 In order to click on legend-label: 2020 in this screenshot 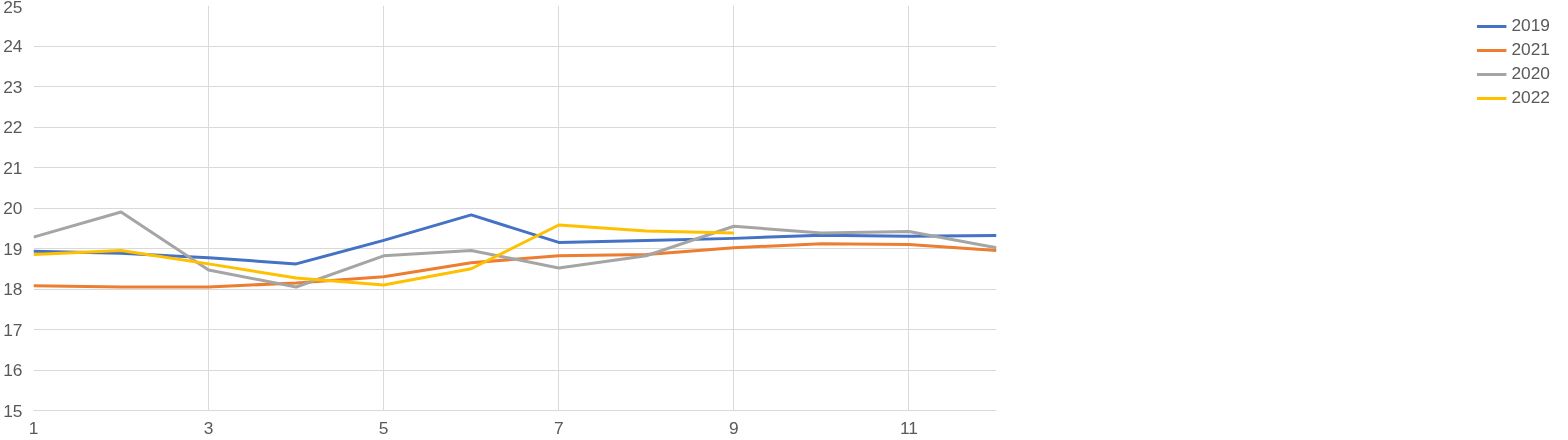, I will do `click(1530, 73)`.